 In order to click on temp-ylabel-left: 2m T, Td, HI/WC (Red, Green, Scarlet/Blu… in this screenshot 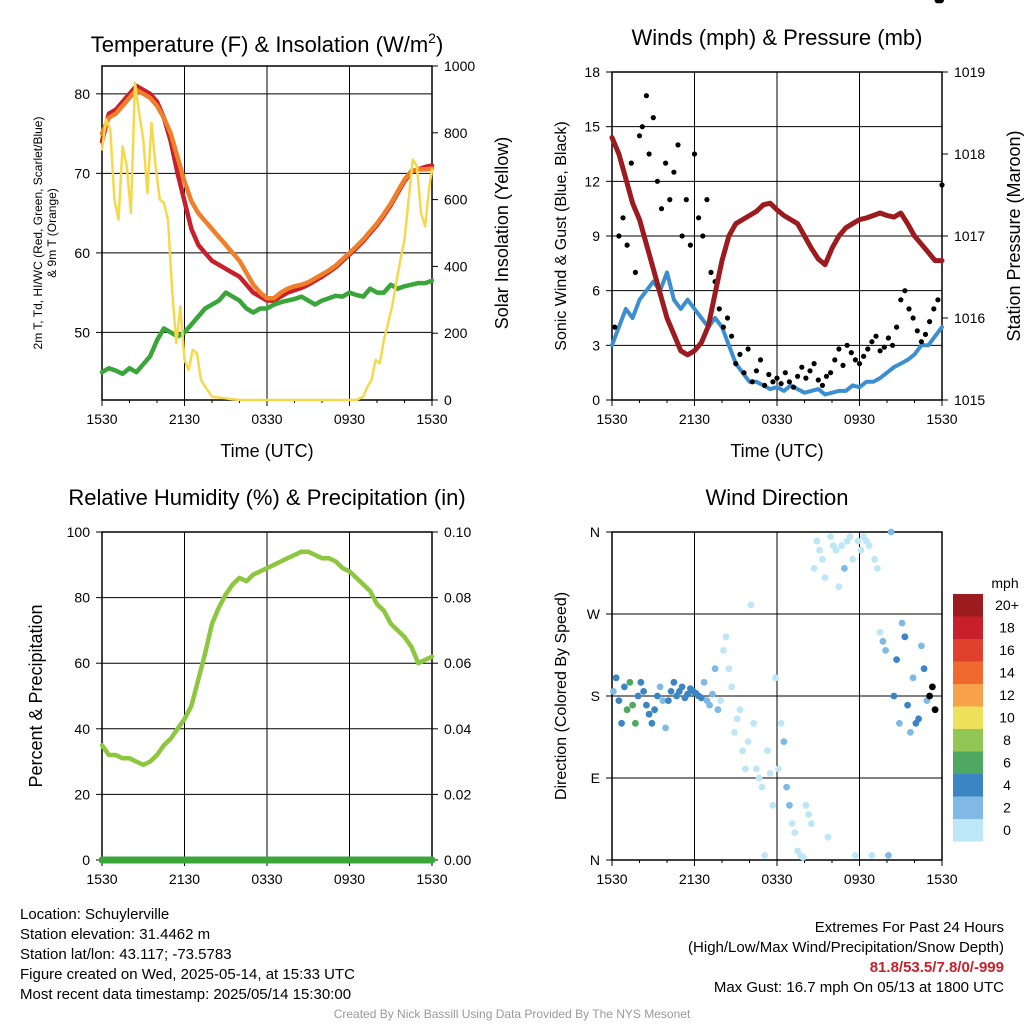, I will do `click(38, 233)`.